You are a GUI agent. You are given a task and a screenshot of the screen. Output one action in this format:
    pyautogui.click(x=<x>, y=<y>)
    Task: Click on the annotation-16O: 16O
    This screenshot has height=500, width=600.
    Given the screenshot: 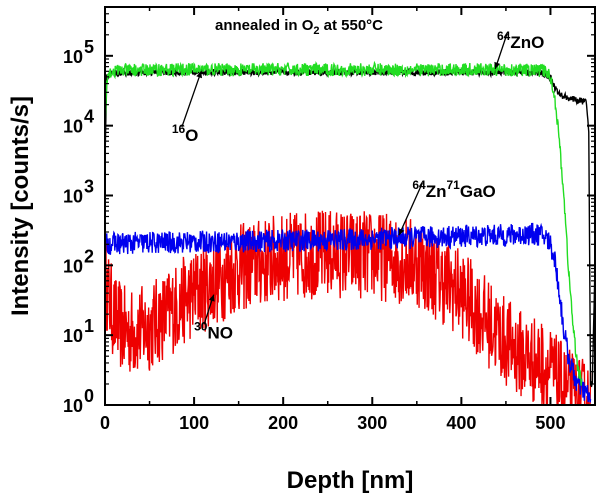 What is the action you would take?
    pyautogui.click(x=187, y=108)
    